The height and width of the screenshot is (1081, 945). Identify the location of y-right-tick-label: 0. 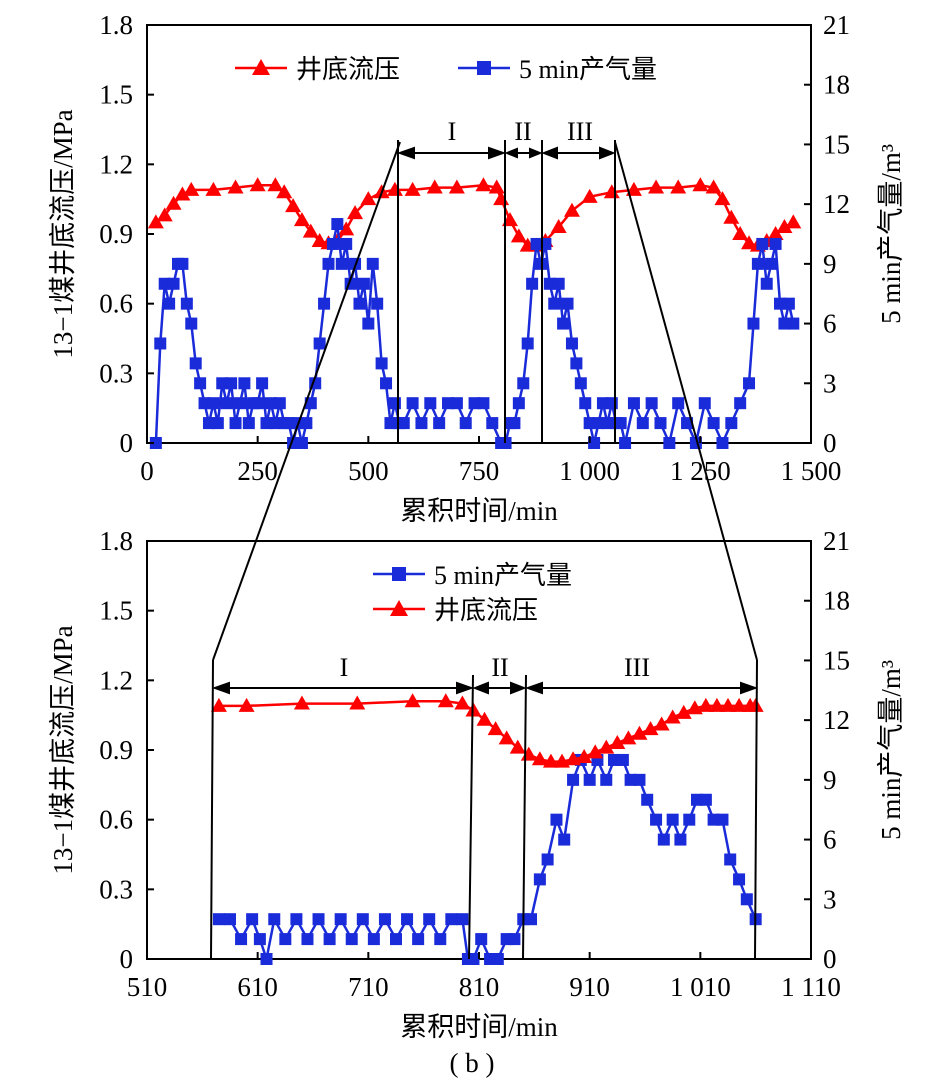
(830, 959).